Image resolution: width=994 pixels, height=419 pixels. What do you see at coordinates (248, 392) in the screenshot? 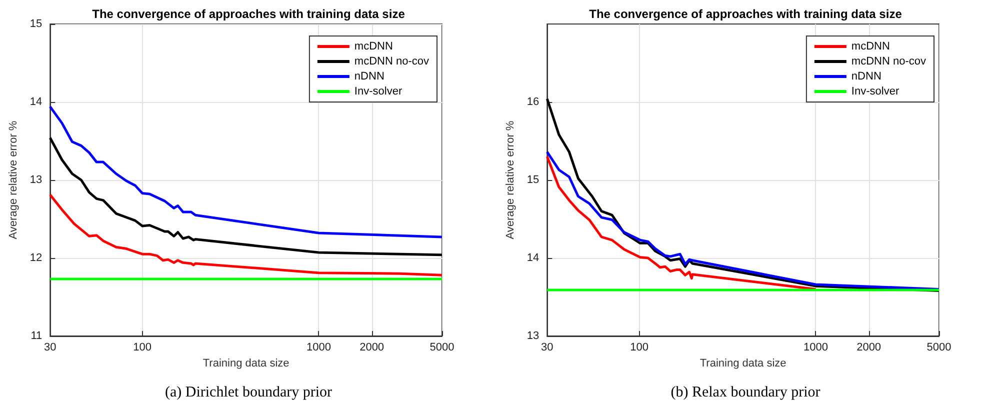
I see `text: (a) Dirichlet boundary prior` at bounding box center [248, 392].